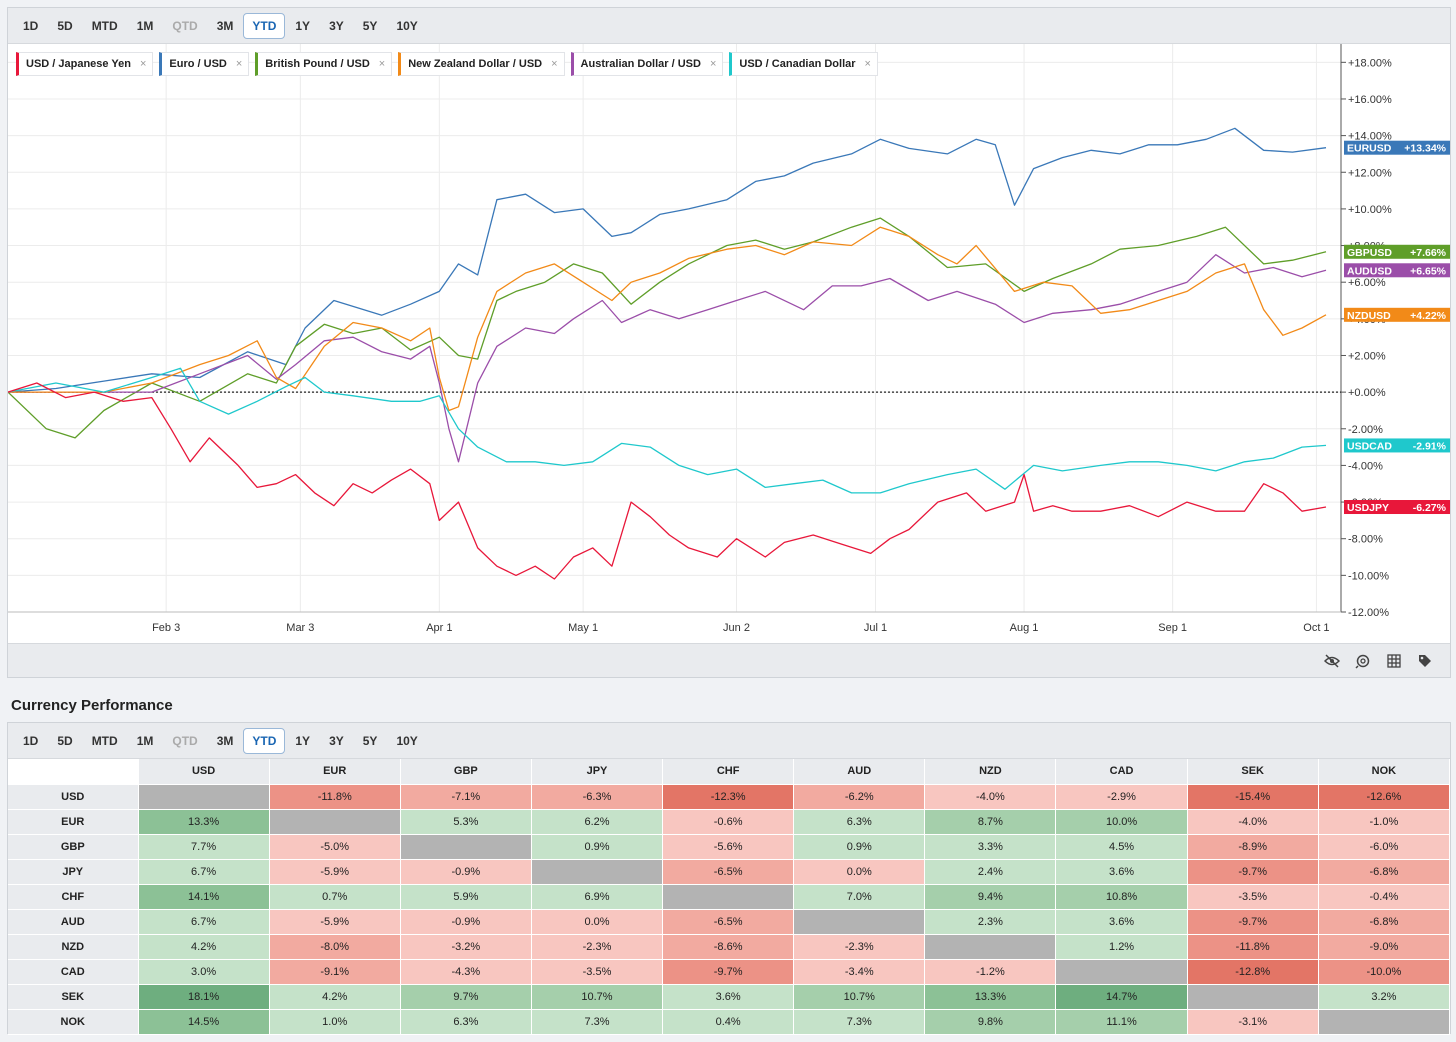 This screenshot has width=1456, height=1042. What do you see at coordinates (336, 25) in the screenshot?
I see `chart-range-3y: 3Y` at bounding box center [336, 25].